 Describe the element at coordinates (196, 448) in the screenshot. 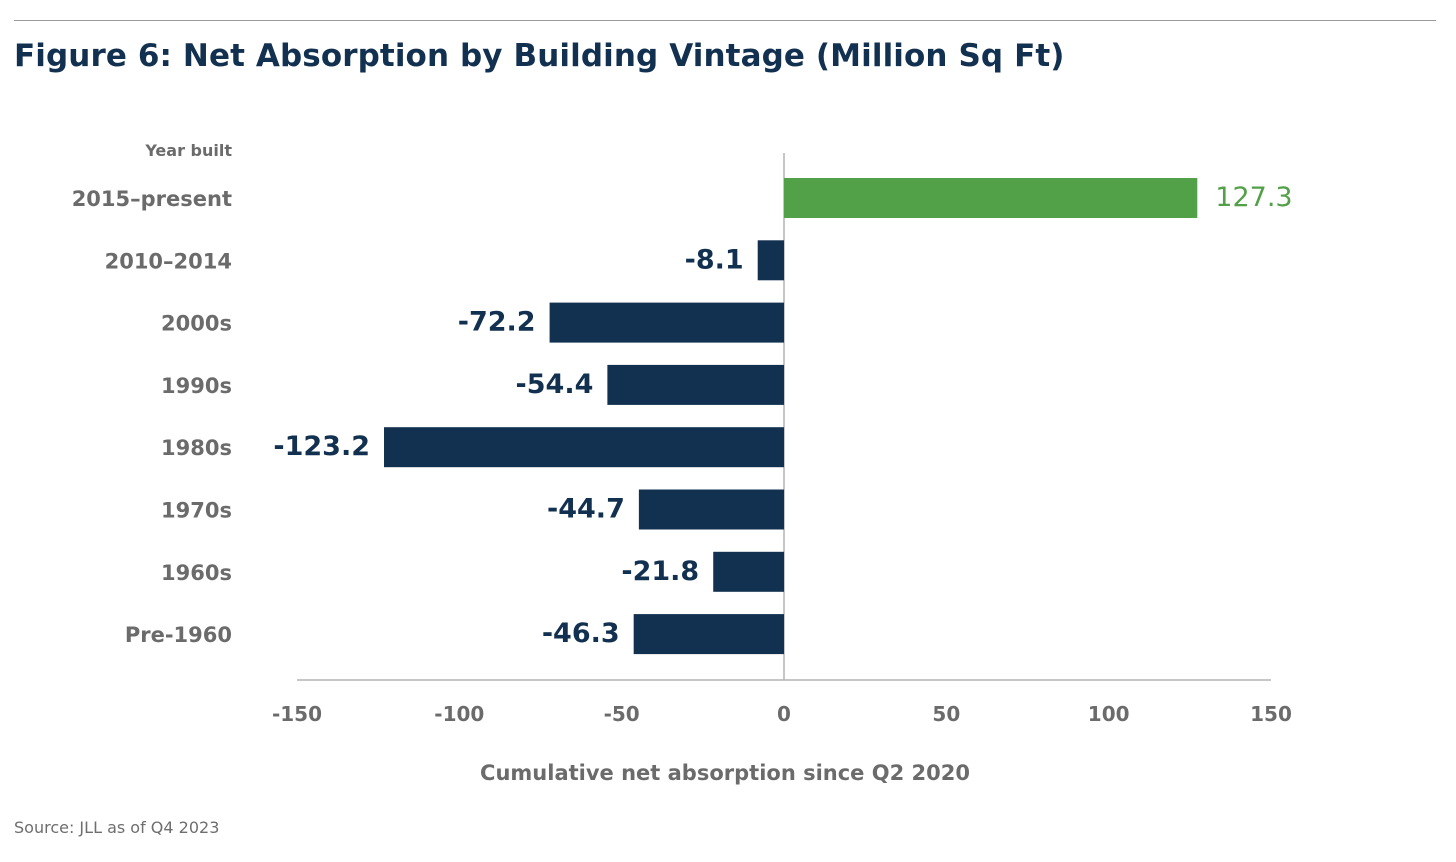

I see `category-label: 1980s` at that location.